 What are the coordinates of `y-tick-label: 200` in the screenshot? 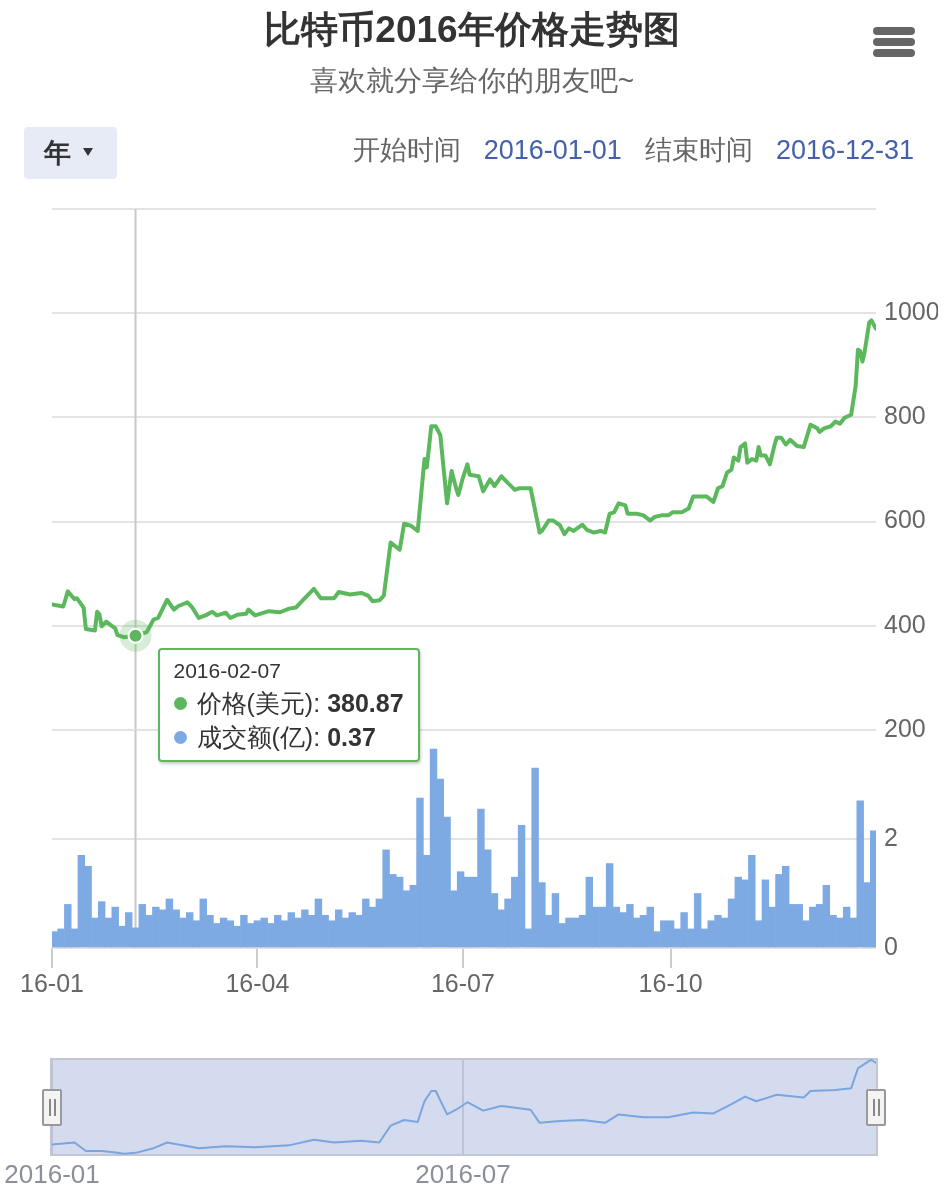 It's located at (905, 727).